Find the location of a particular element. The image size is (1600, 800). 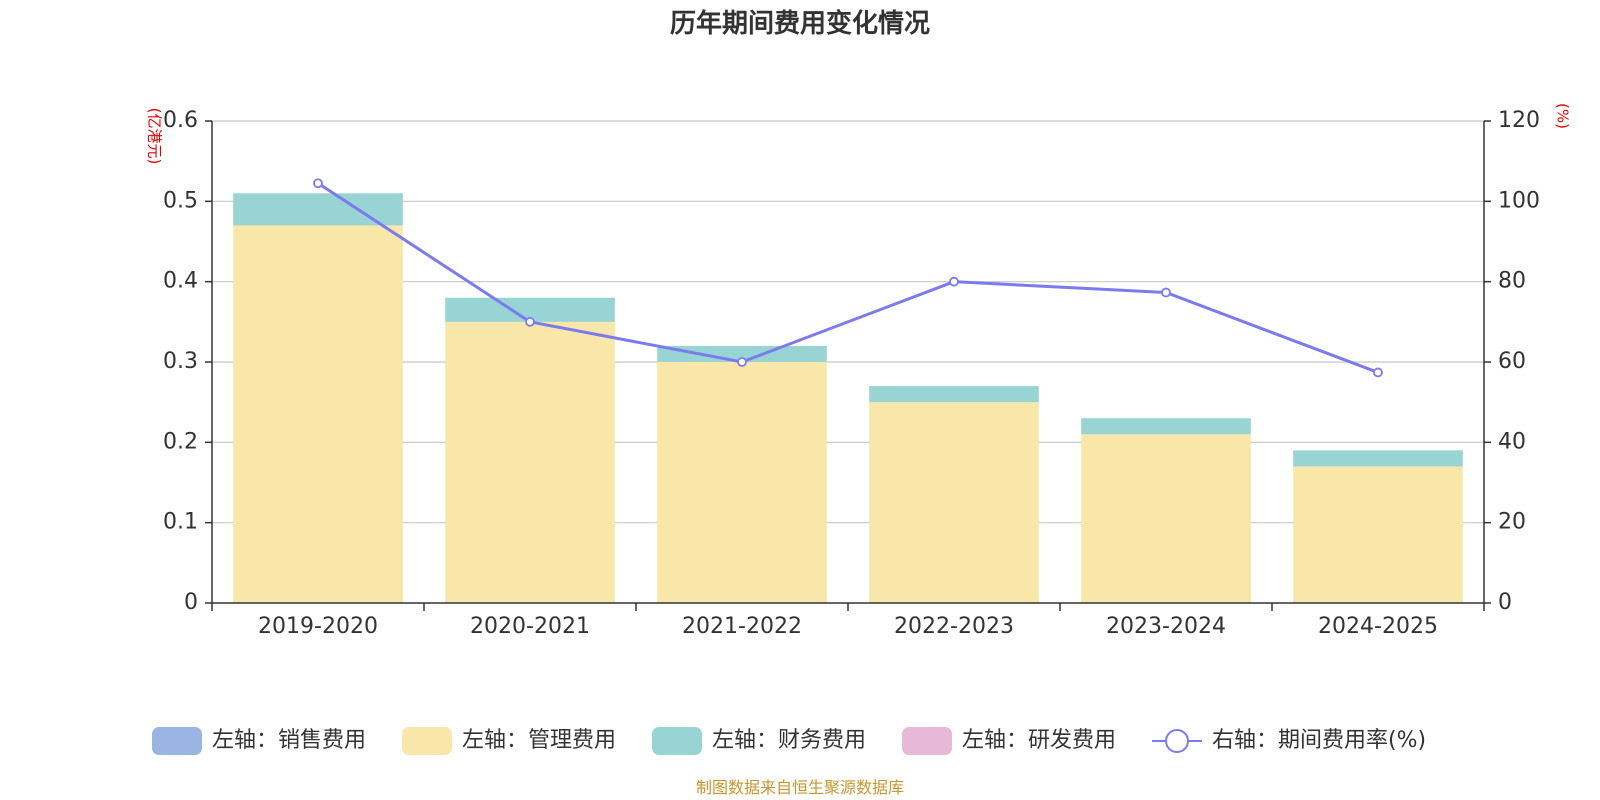

right-axis-tick-label: 60 is located at coordinates (1512, 361).